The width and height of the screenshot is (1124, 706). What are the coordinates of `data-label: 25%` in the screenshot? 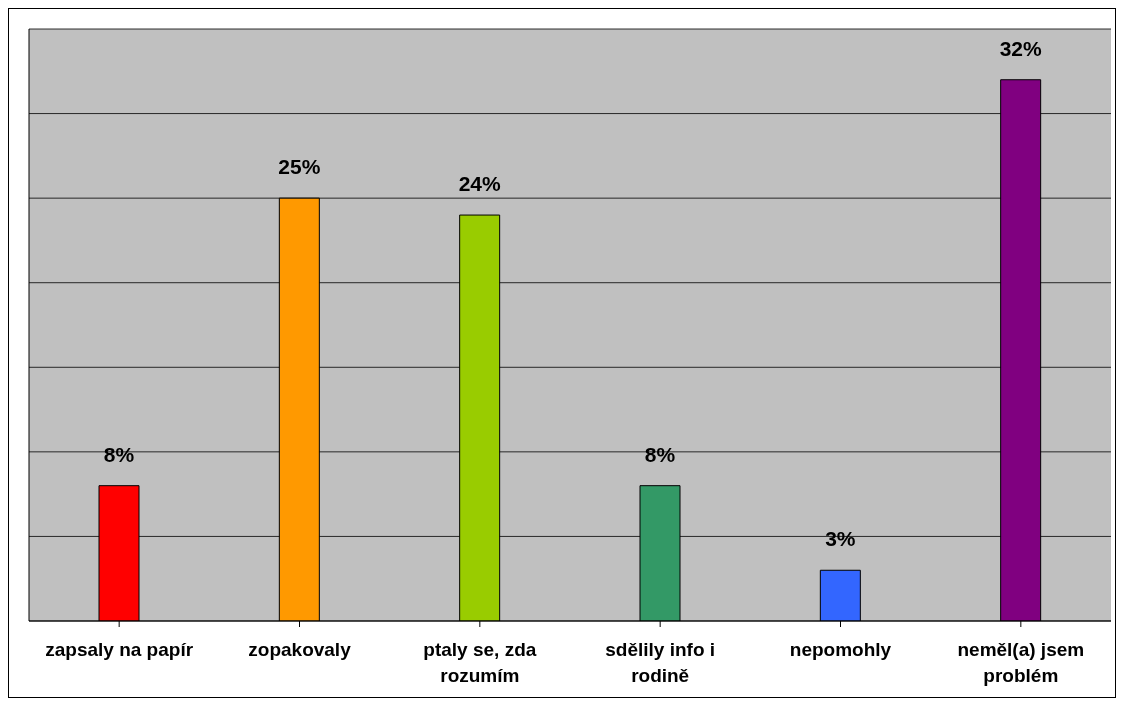 It's located at (299, 167).